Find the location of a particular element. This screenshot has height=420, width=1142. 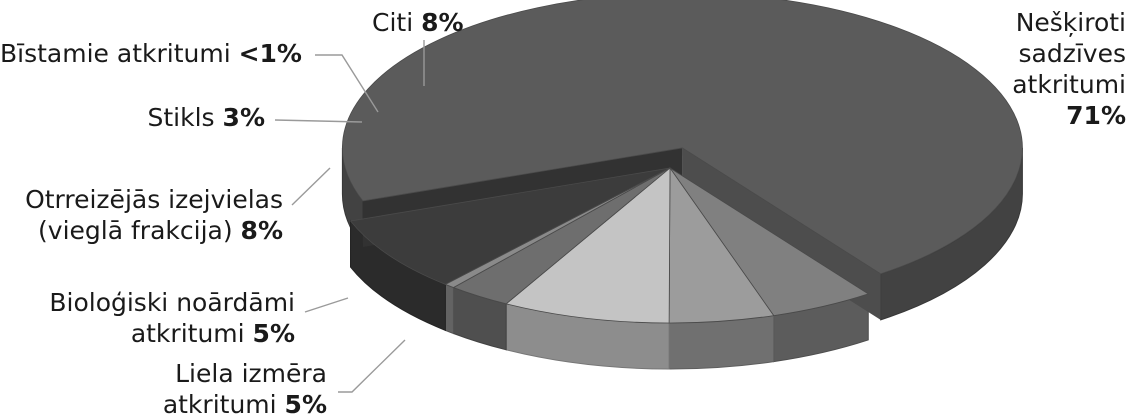

leader-line-biologiski is located at coordinates (326, 305).